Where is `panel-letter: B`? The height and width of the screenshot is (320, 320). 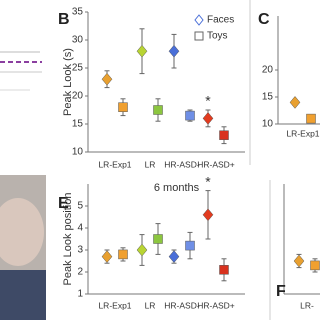 panel-letter: B is located at coordinates (64, 19).